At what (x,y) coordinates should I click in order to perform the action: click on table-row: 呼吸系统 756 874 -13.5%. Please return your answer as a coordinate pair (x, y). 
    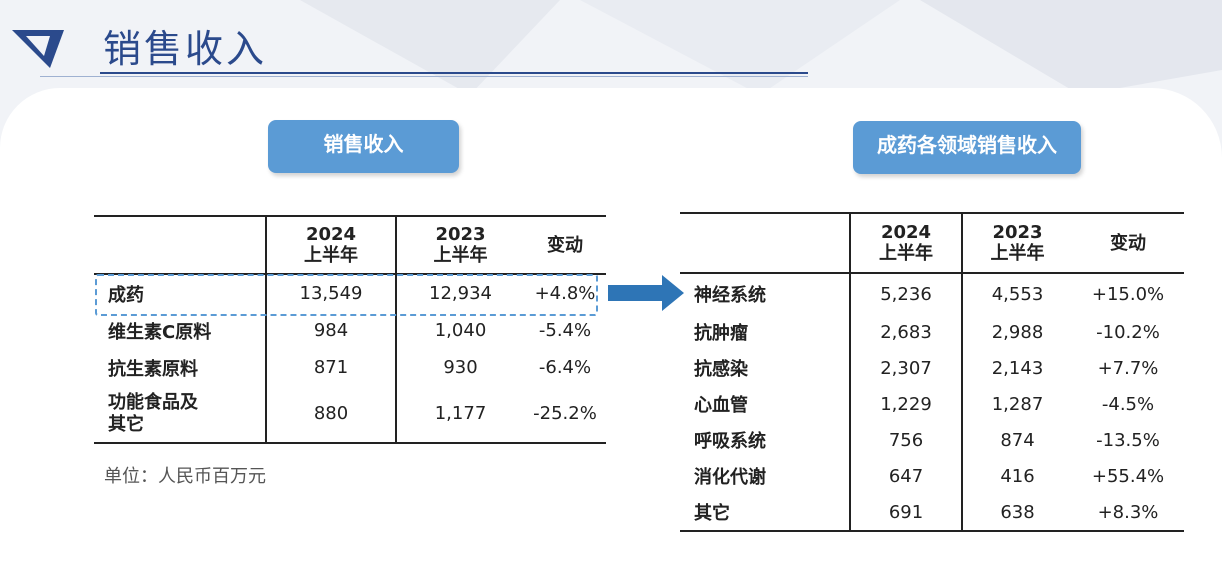
    Looking at the image, I should click on (932, 440).